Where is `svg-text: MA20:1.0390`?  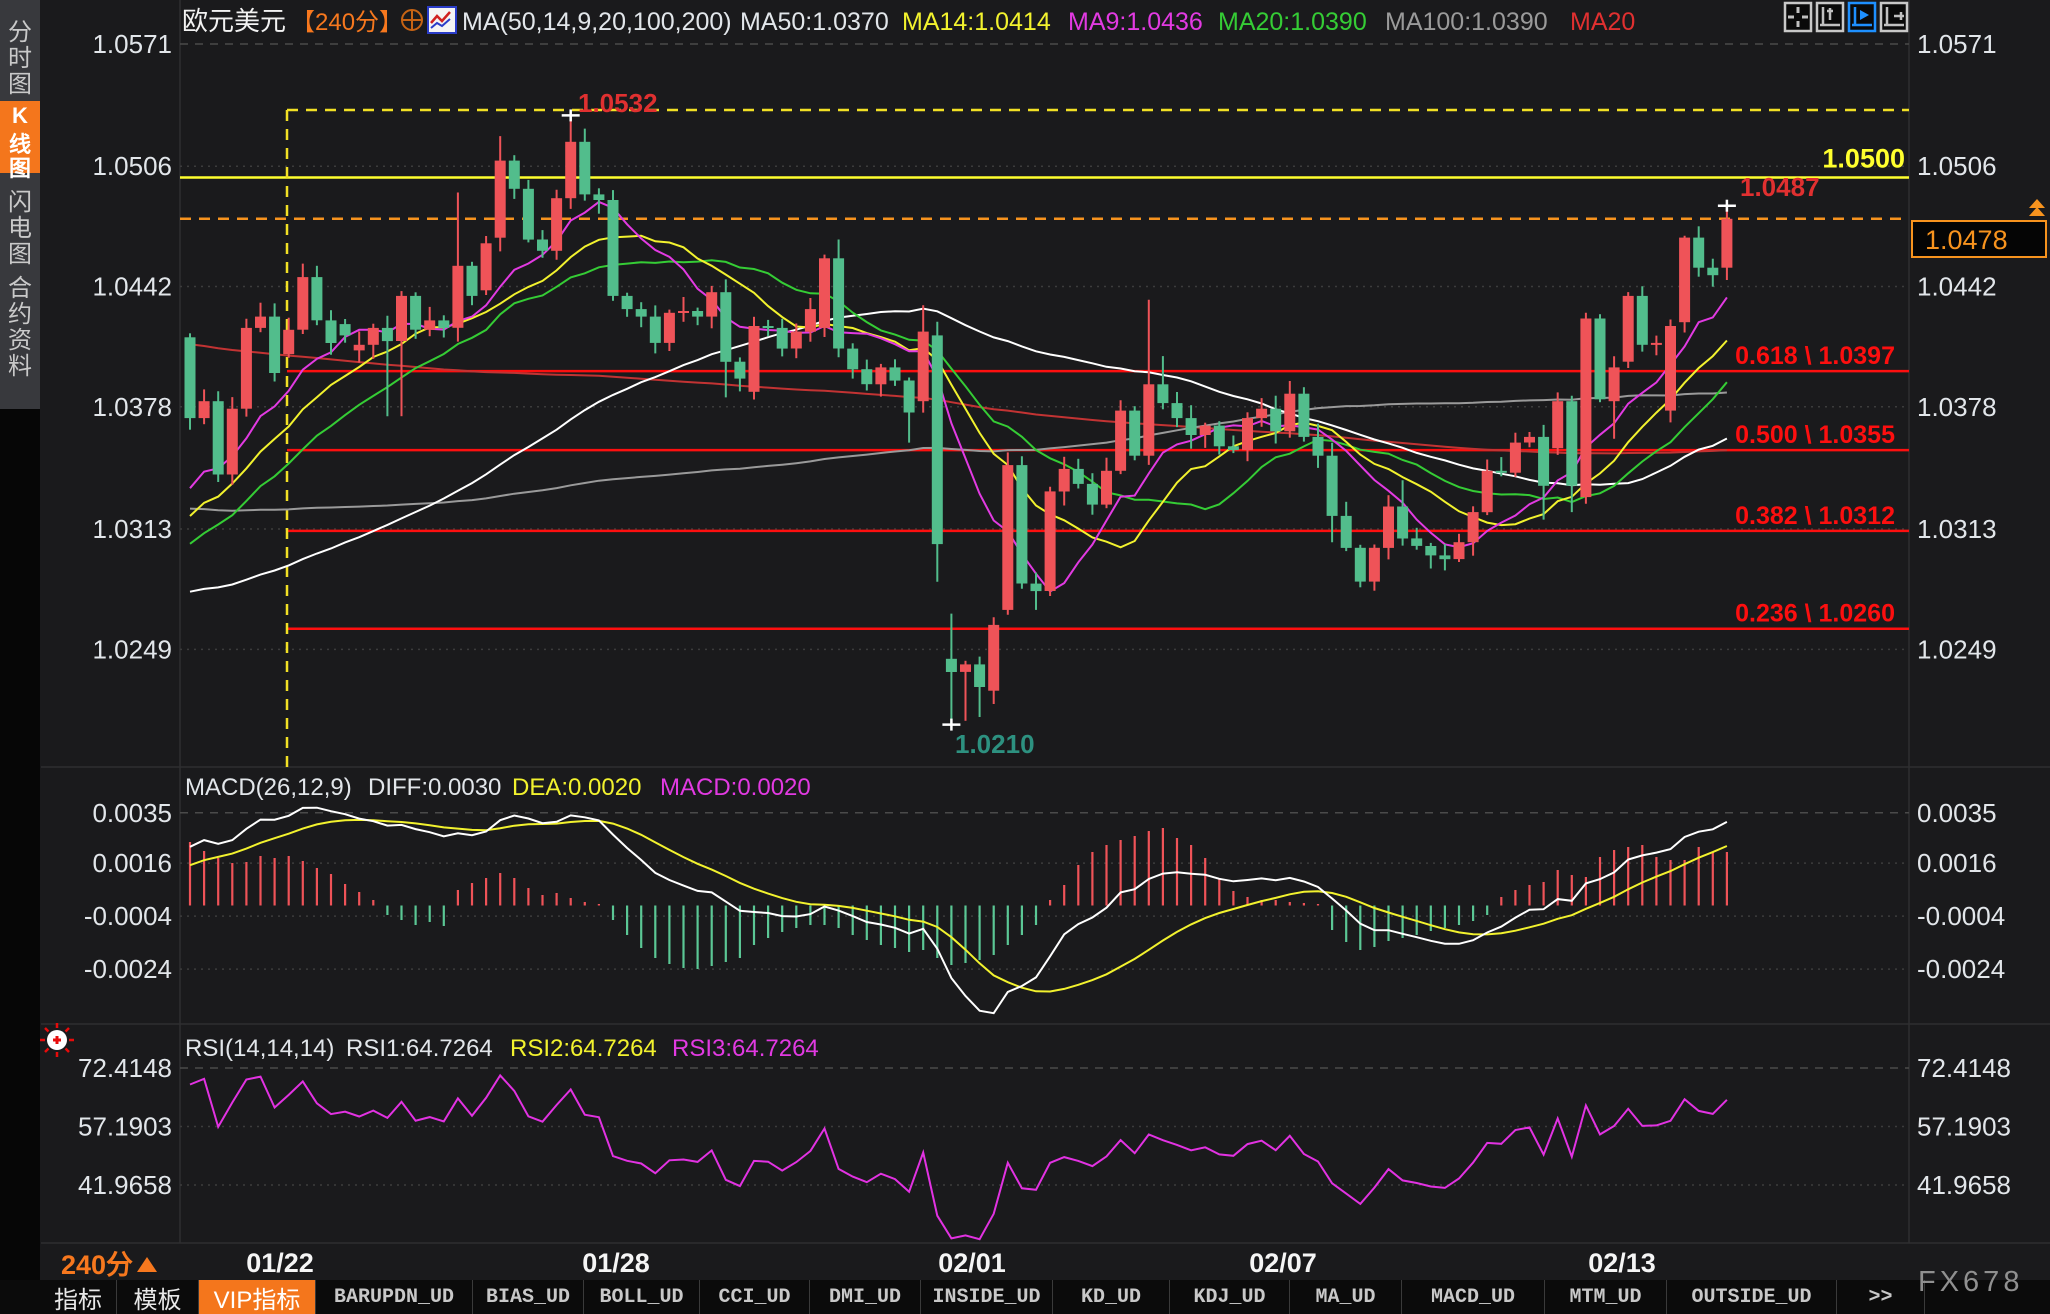 svg-text: MA20:1.0390 is located at coordinates (1292, 22).